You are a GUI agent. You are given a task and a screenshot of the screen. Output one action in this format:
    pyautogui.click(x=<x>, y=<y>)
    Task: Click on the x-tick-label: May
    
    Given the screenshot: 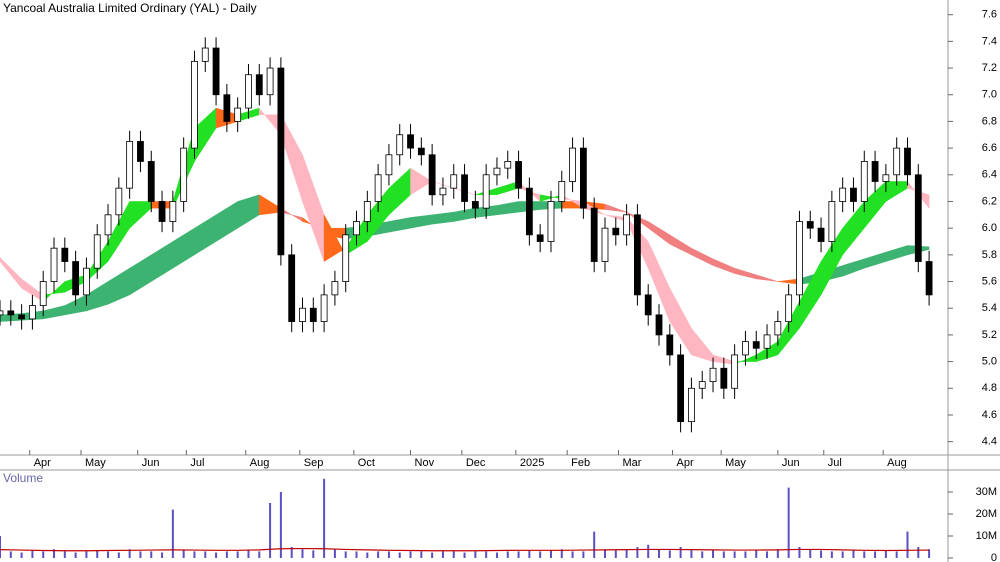 What is the action you would take?
    pyautogui.click(x=95, y=463)
    